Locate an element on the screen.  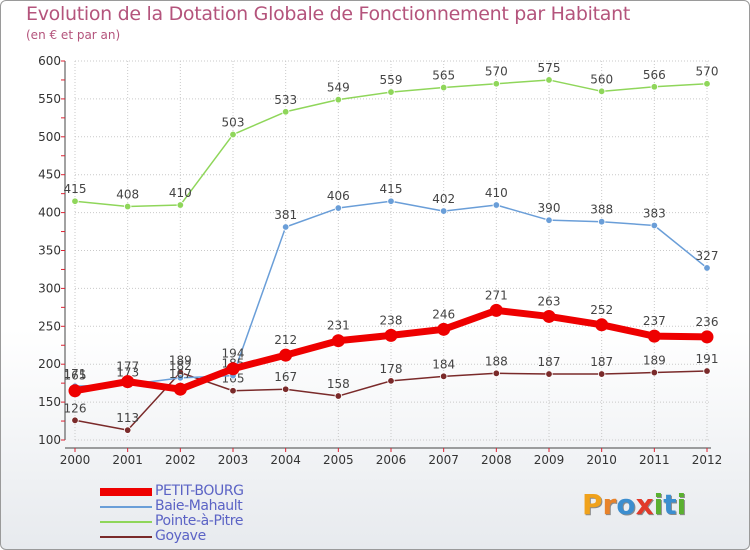
data-label: 383 is located at coordinates (654, 213).